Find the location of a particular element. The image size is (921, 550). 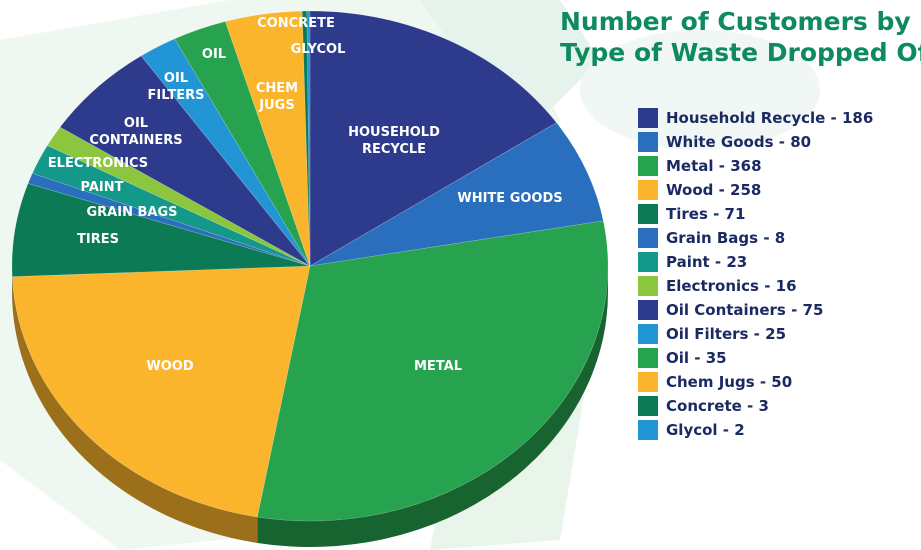

legend-label: Electronics - 16 is located at coordinates (731, 286).